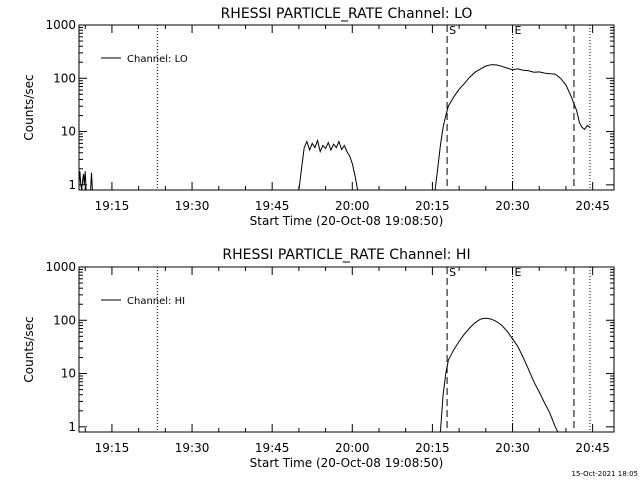 This screenshot has height=480, width=640. What do you see at coordinates (346, 255) in the screenshot?
I see `chart-title: RHESSI PARTICLE_RATE Channel: HI` at bounding box center [346, 255].